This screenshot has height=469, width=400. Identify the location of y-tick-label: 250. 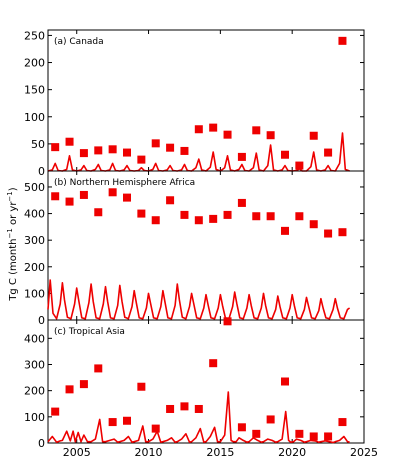
(34, 35).